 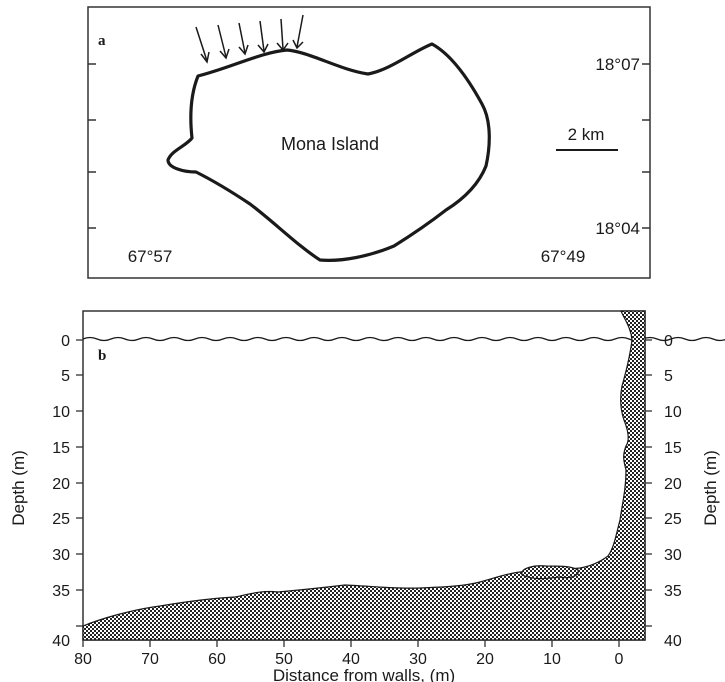 I want to click on y-tick-right: 10, so click(x=673, y=412).